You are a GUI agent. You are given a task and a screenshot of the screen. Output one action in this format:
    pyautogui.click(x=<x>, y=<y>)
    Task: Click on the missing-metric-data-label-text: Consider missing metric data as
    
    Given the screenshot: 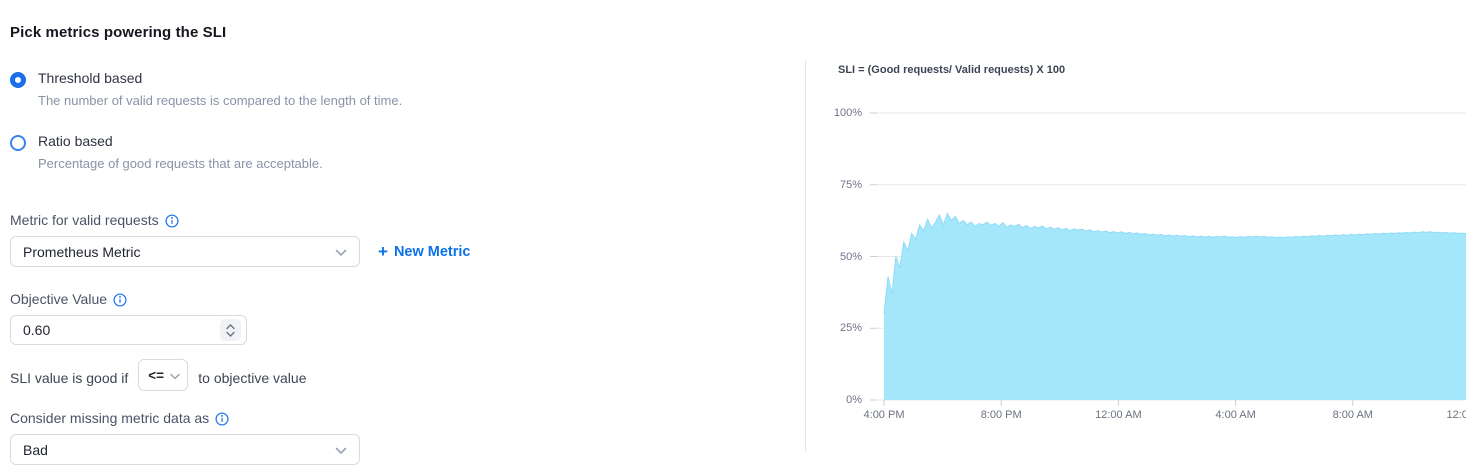 What is the action you would take?
    pyautogui.click(x=110, y=418)
    